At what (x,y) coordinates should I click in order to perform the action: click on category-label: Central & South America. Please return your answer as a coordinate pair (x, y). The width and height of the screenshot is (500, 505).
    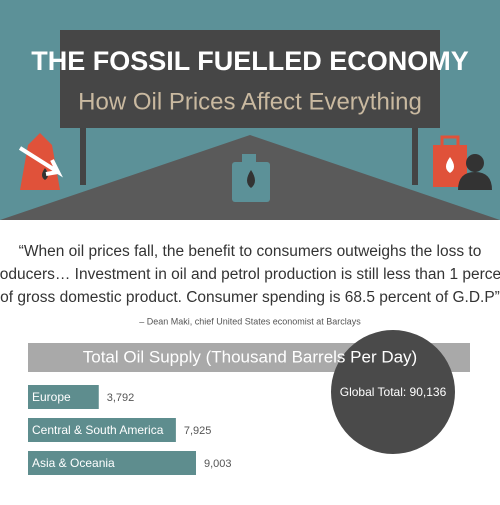
    Looking at the image, I should click on (98, 430).